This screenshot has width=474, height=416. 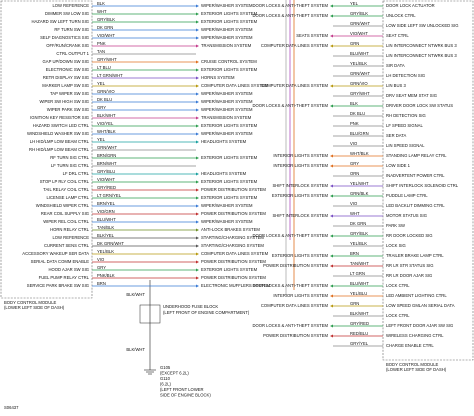 What do you see at coordinates (407, 195) in the screenshot?
I see `pin-label: PUDDLE LAMP CTRL` at bounding box center [407, 195].